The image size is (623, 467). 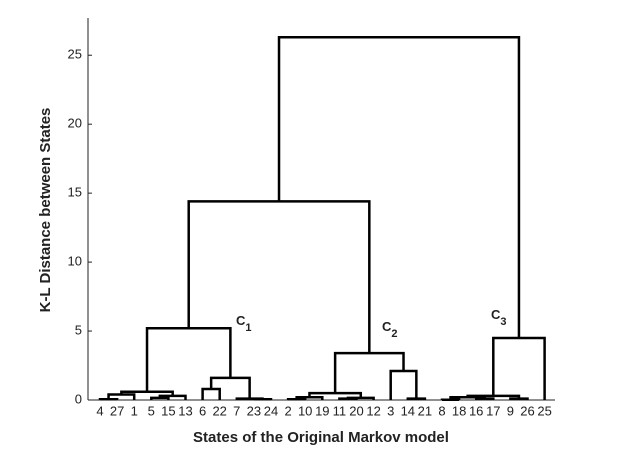 I want to click on leaf-label: 15, so click(x=168, y=410).